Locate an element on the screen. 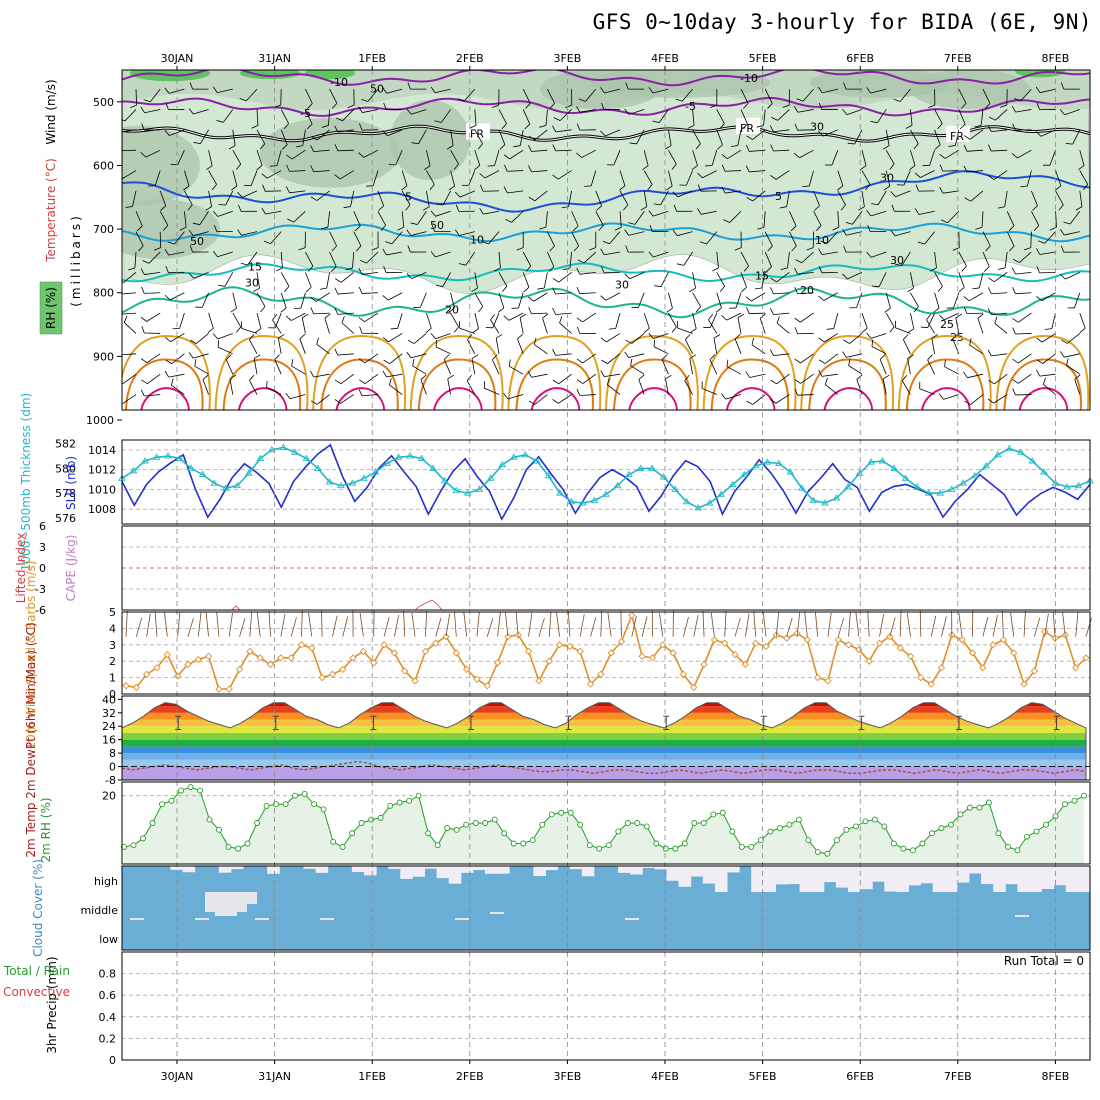 The image size is (1100, 1100). thickness-tick: 580 is located at coordinates (65, 468).